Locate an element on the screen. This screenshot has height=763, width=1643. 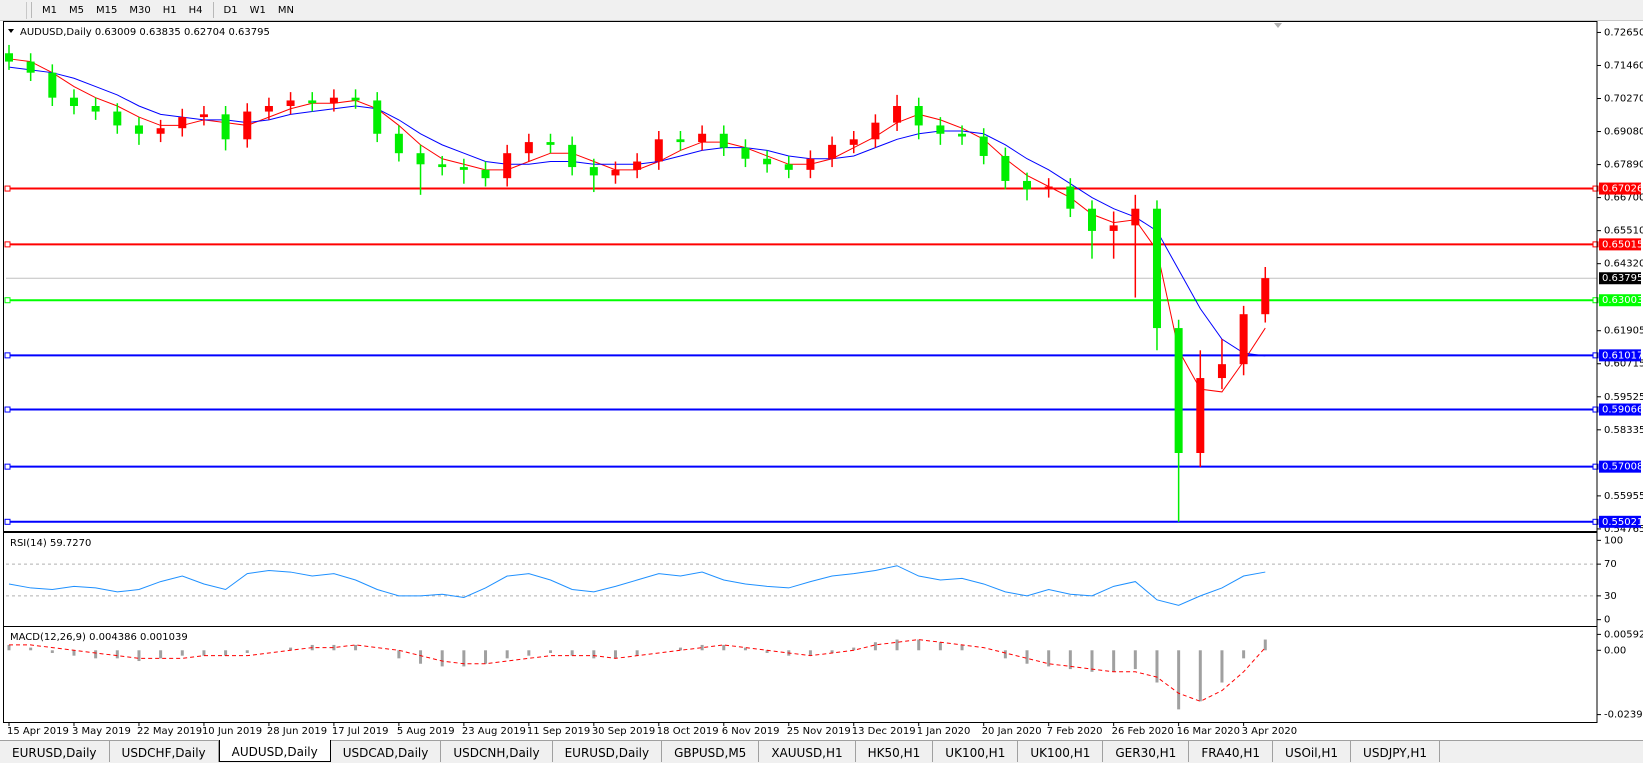
y-tick-label: 0.005923 is located at coordinates (1623, 634).